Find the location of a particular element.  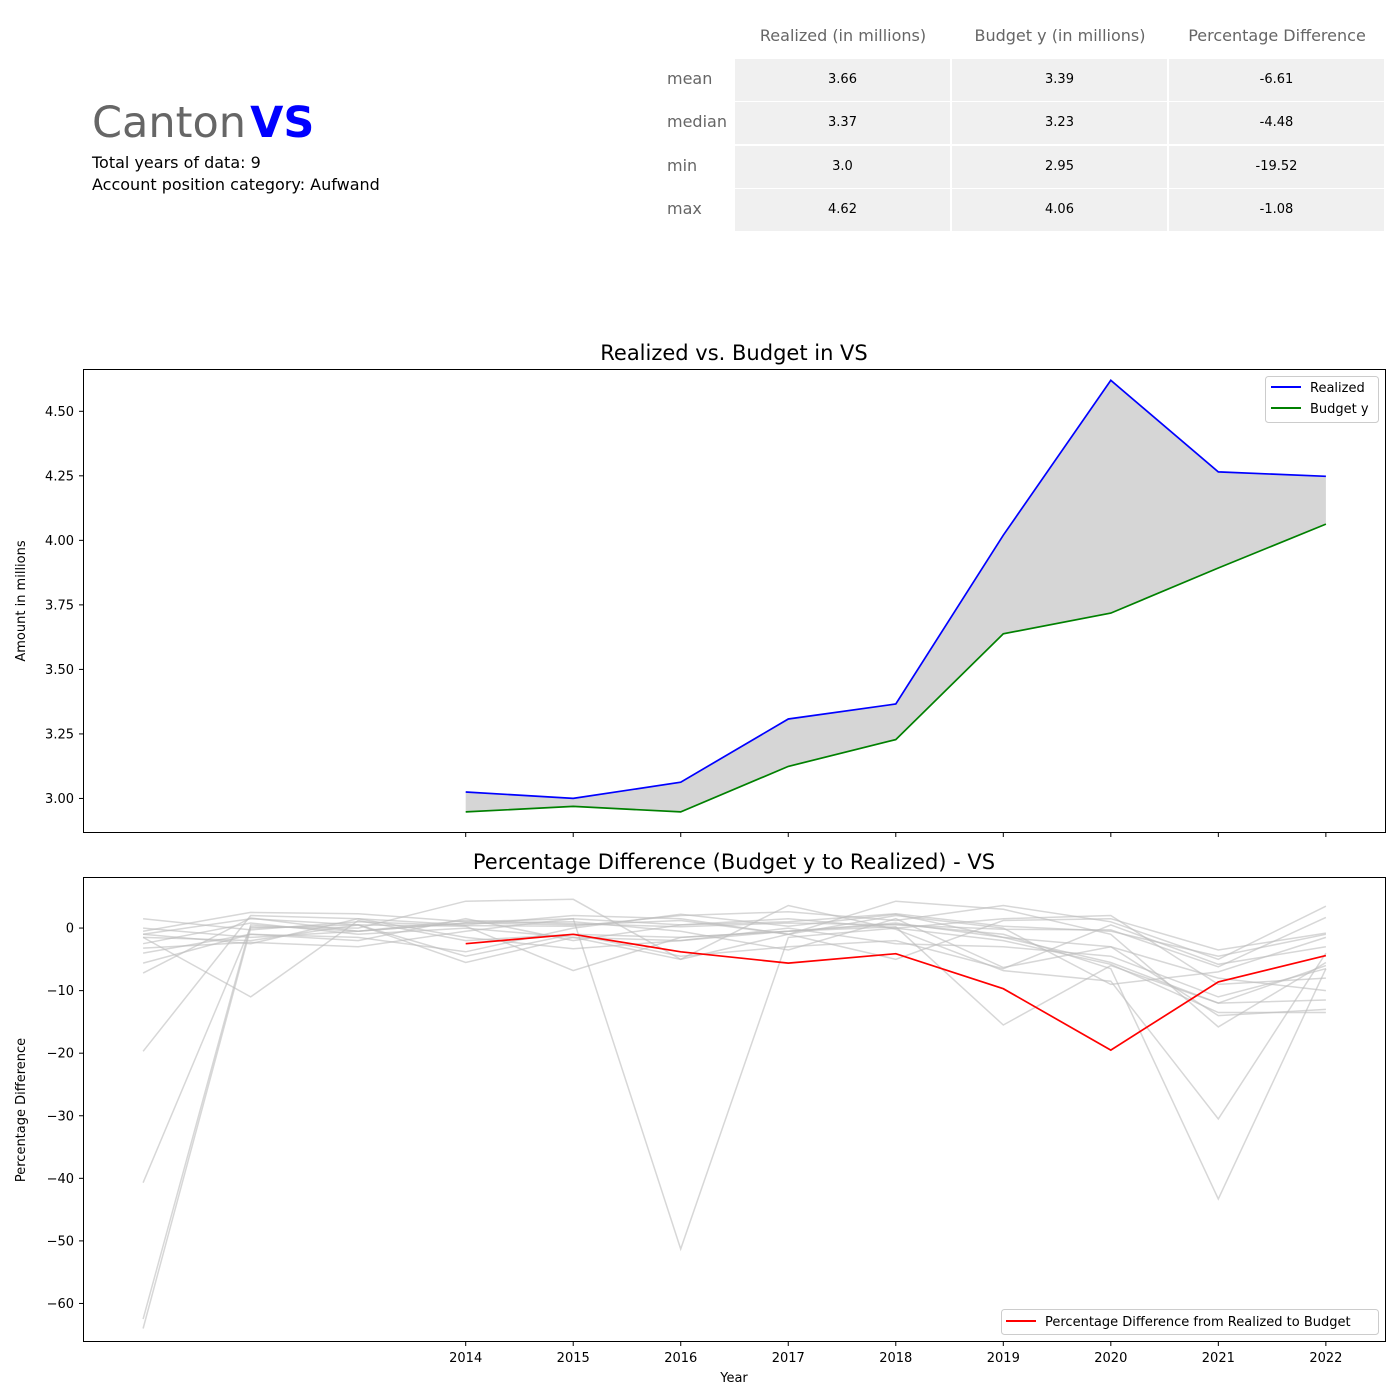

chart2-lines is located at coordinates (896, 992).